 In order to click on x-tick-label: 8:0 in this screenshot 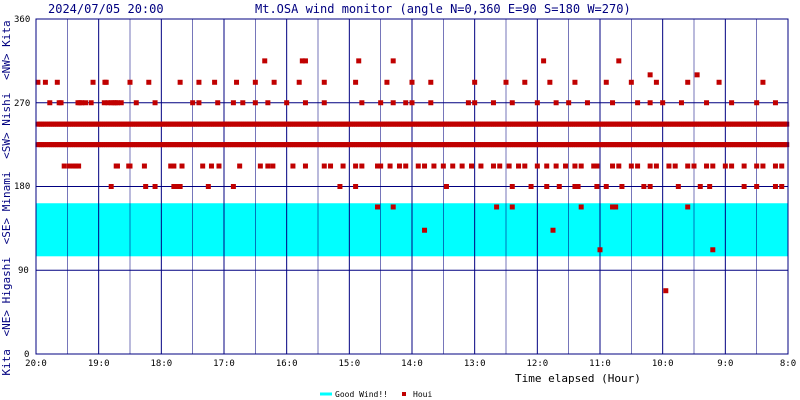, I will do `click(788, 364)`.